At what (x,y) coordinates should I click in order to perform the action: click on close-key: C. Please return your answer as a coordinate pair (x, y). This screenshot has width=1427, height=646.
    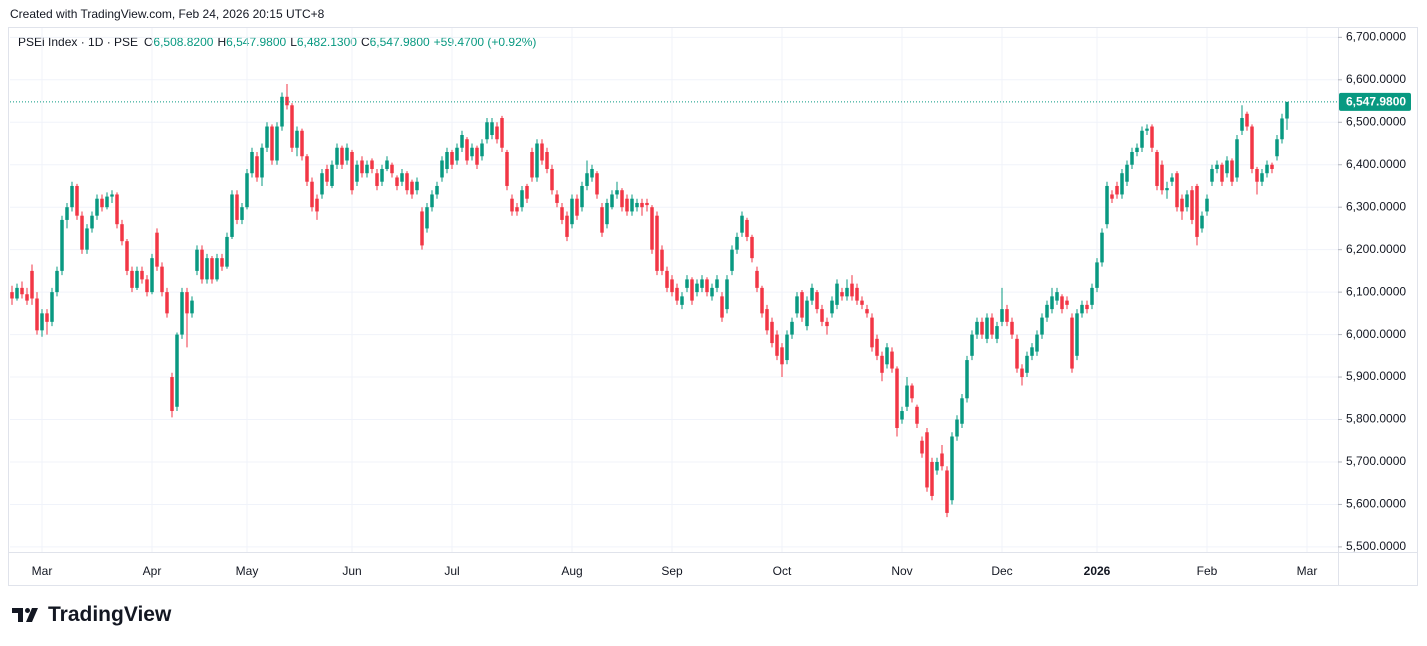
    Looking at the image, I should click on (365, 42).